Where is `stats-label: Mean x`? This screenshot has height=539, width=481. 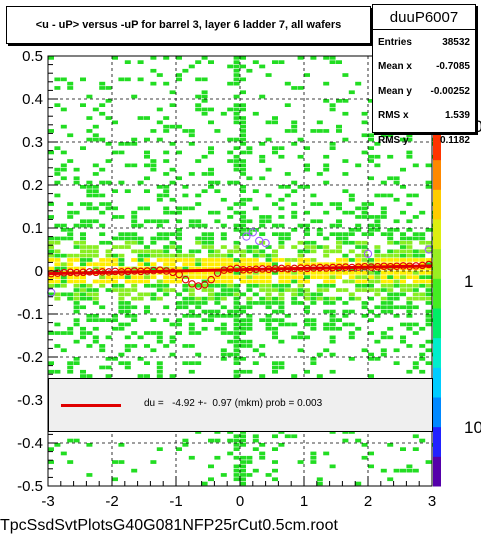
stats-label: Mean x is located at coordinates (395, 67).